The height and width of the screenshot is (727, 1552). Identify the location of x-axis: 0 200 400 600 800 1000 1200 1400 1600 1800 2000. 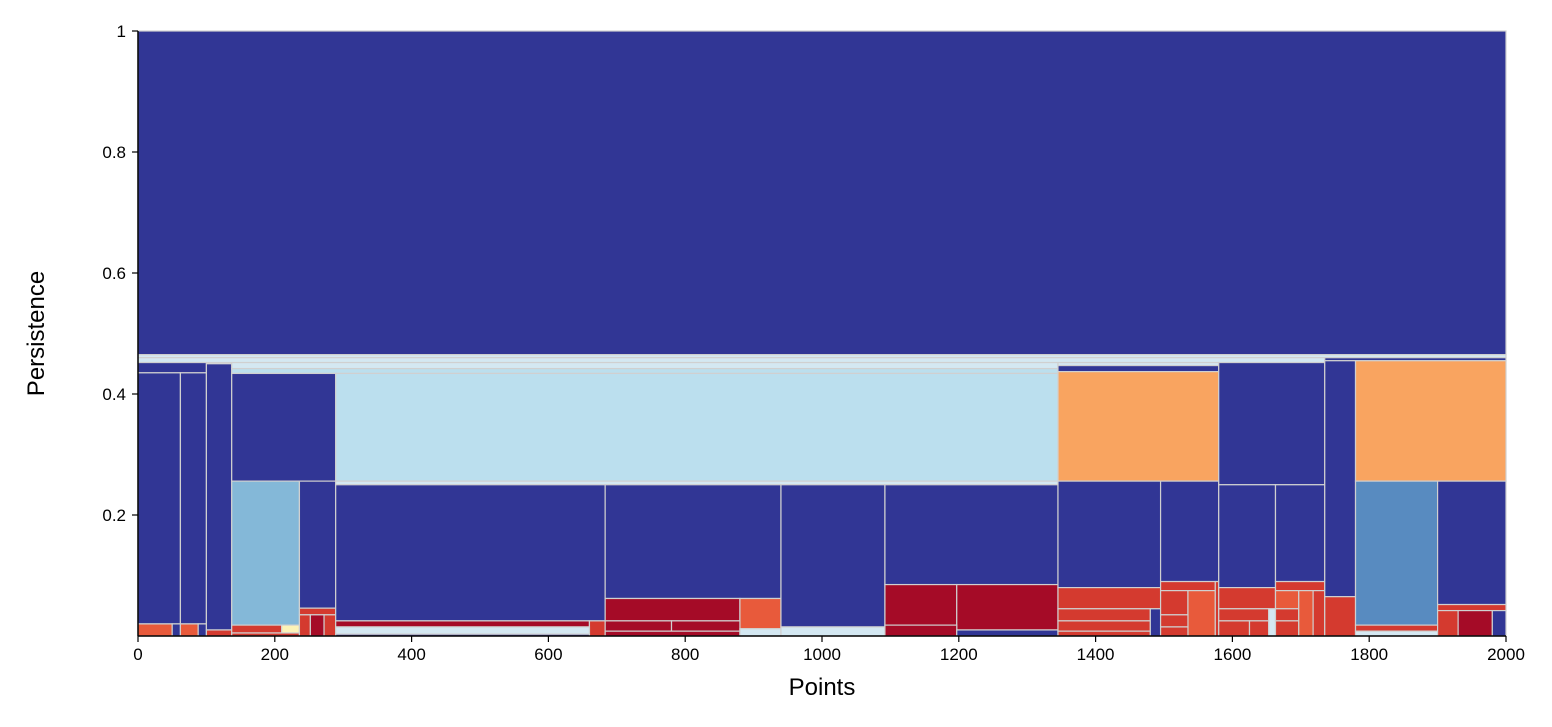
(829, 649).